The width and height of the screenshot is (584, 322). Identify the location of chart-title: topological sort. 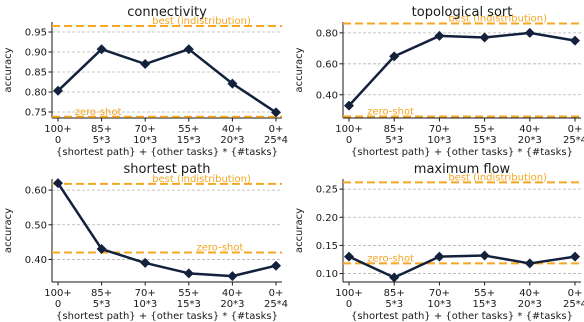
(462, 12).